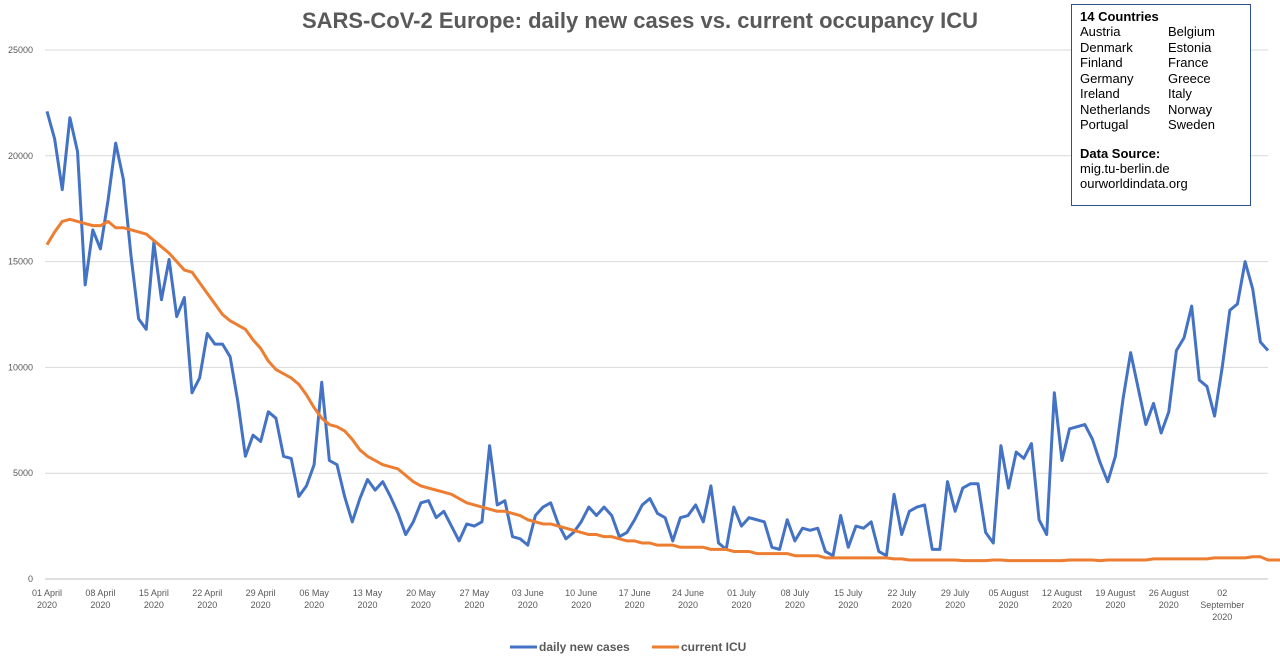 Image resolution: width=1280 pixels, height=665 pixels. I want to click on y-tick-label: 20000, so click(20, 156).